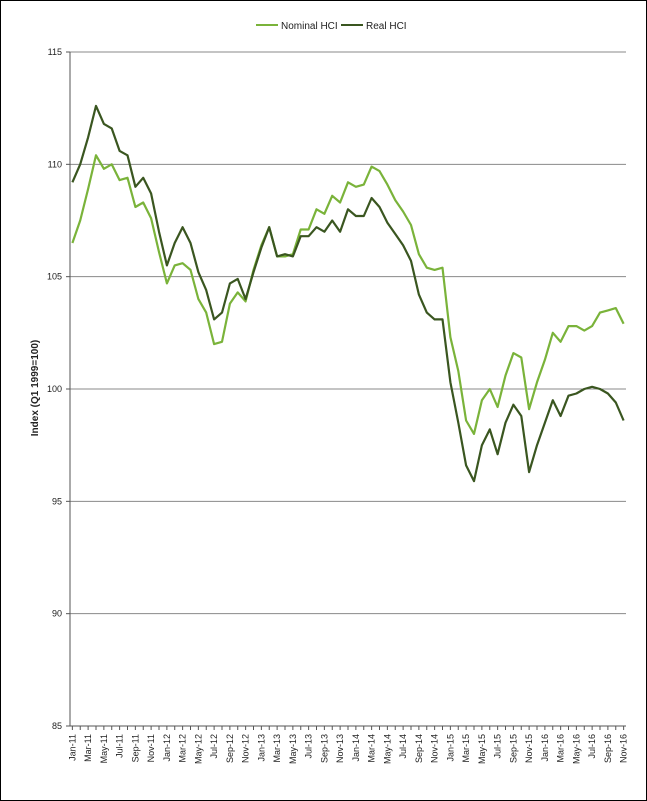 Image resolution: width=647 pixels, height=801 pixels. Describe the element at coordinates (57, 726) in the screenshot. I see `y-tick-label-85: 85` at that location.